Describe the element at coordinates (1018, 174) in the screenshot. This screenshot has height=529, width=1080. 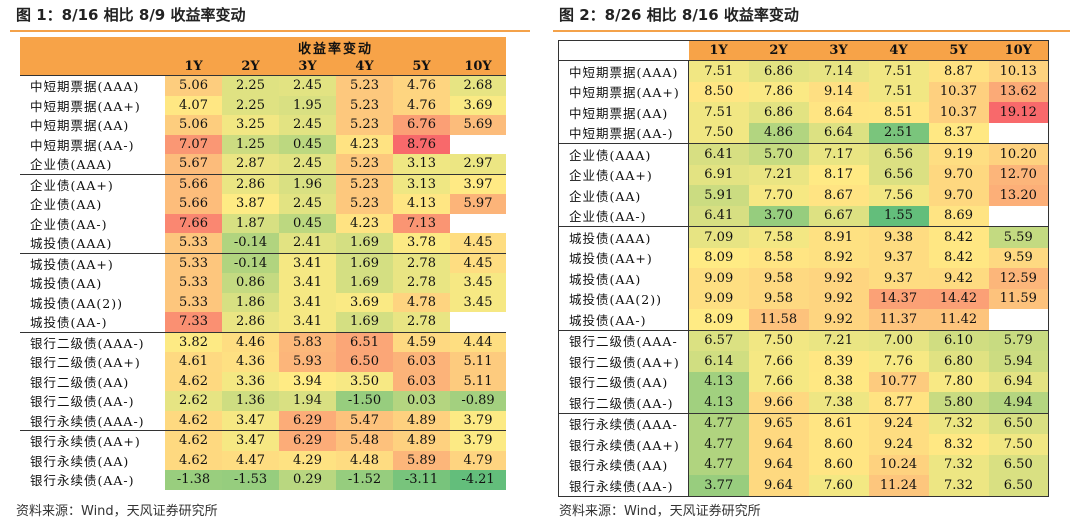
I see `fig2-cell: 12.70` at that location.